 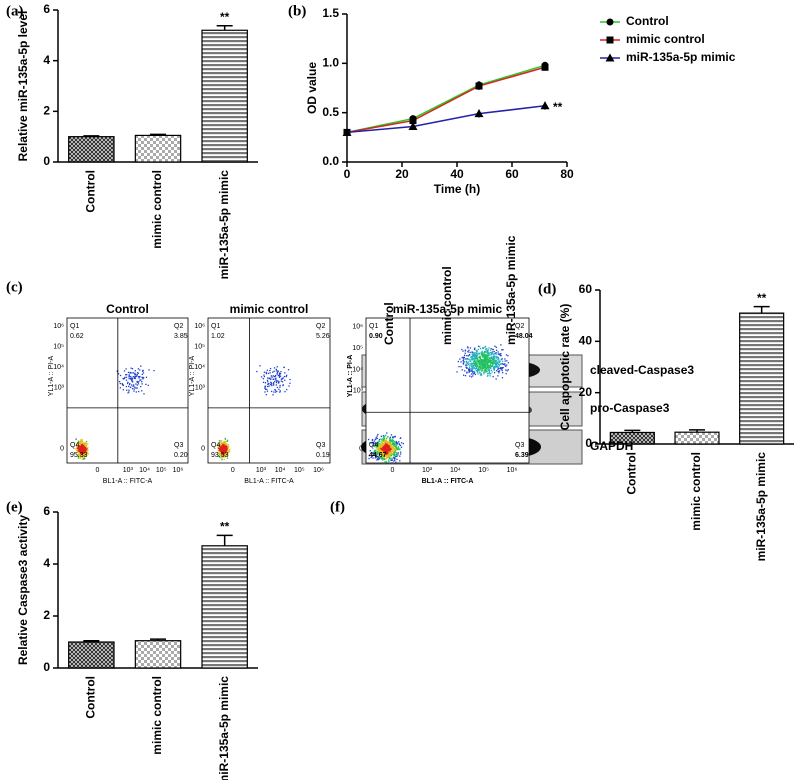 I want to click on y-tick-label: 10⁵, so click(x=199, y=346).